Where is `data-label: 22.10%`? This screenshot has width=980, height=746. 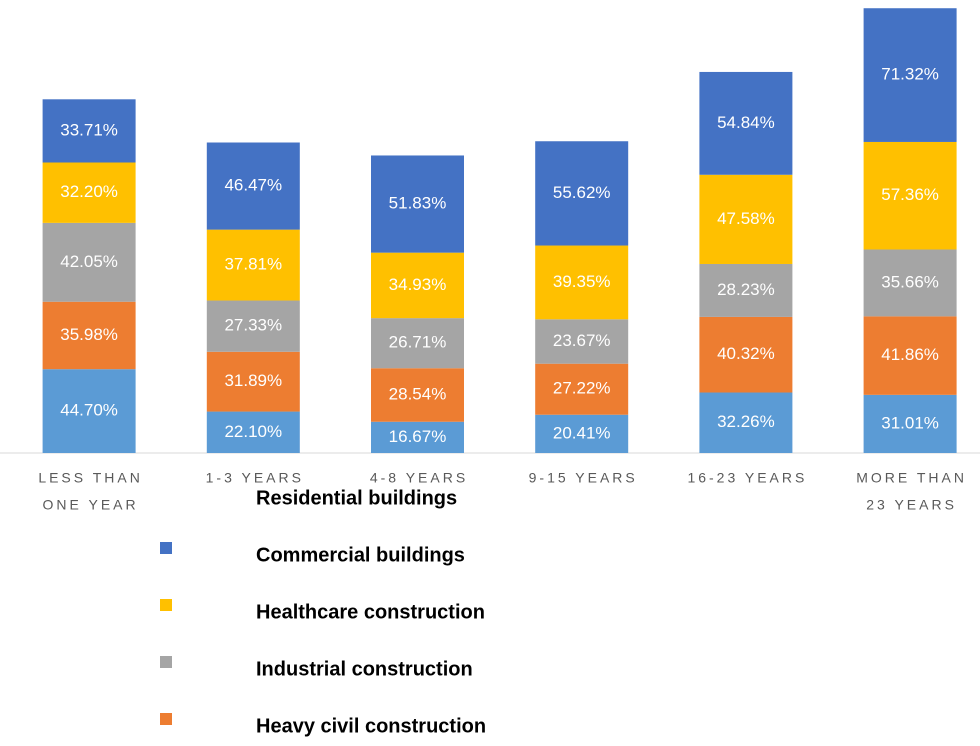 data-label: 22.10% is located at coordinates (253, 431).